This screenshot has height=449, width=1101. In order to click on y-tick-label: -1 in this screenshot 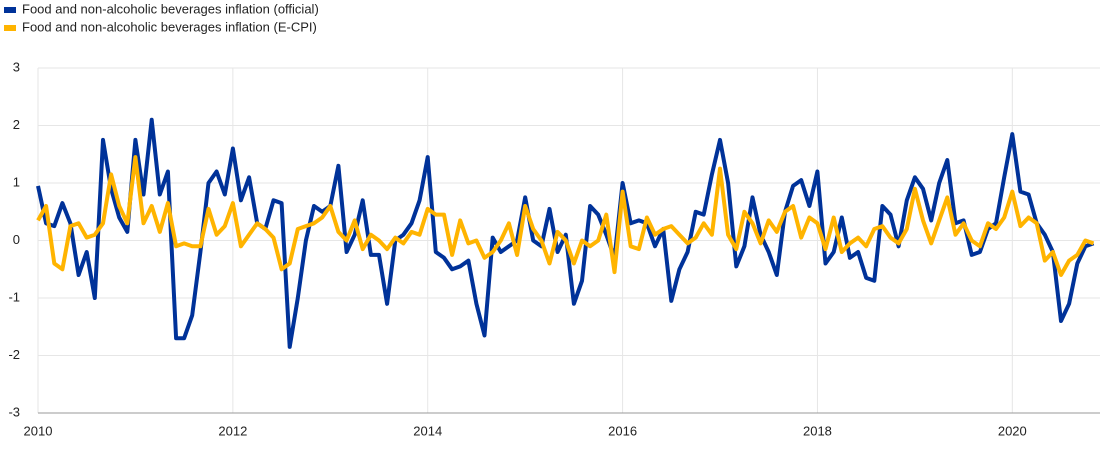, I will do `click(14, 296)`.